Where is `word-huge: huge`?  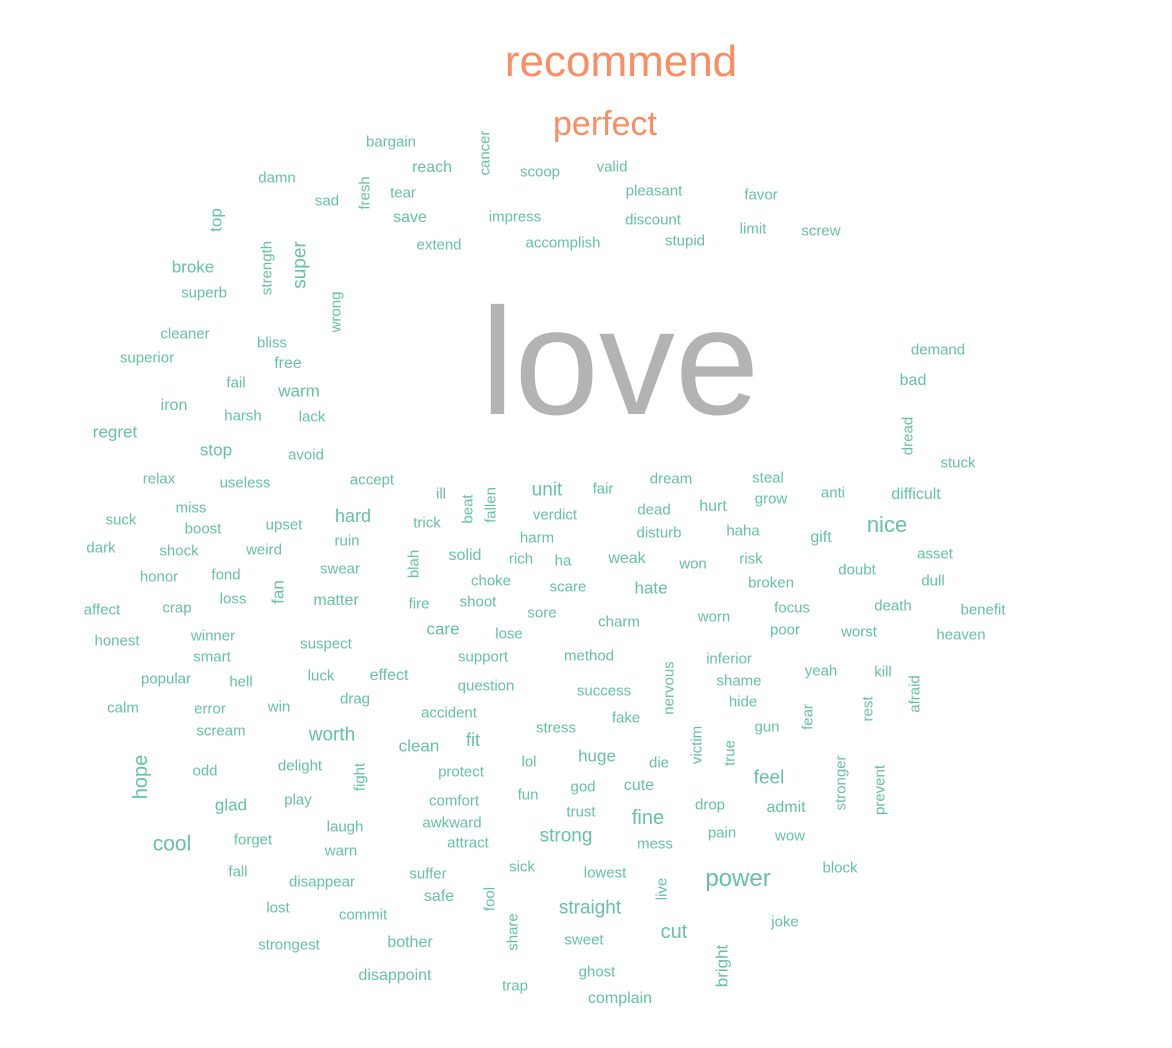 word-huge: huge is located at coordinates (597, 756).